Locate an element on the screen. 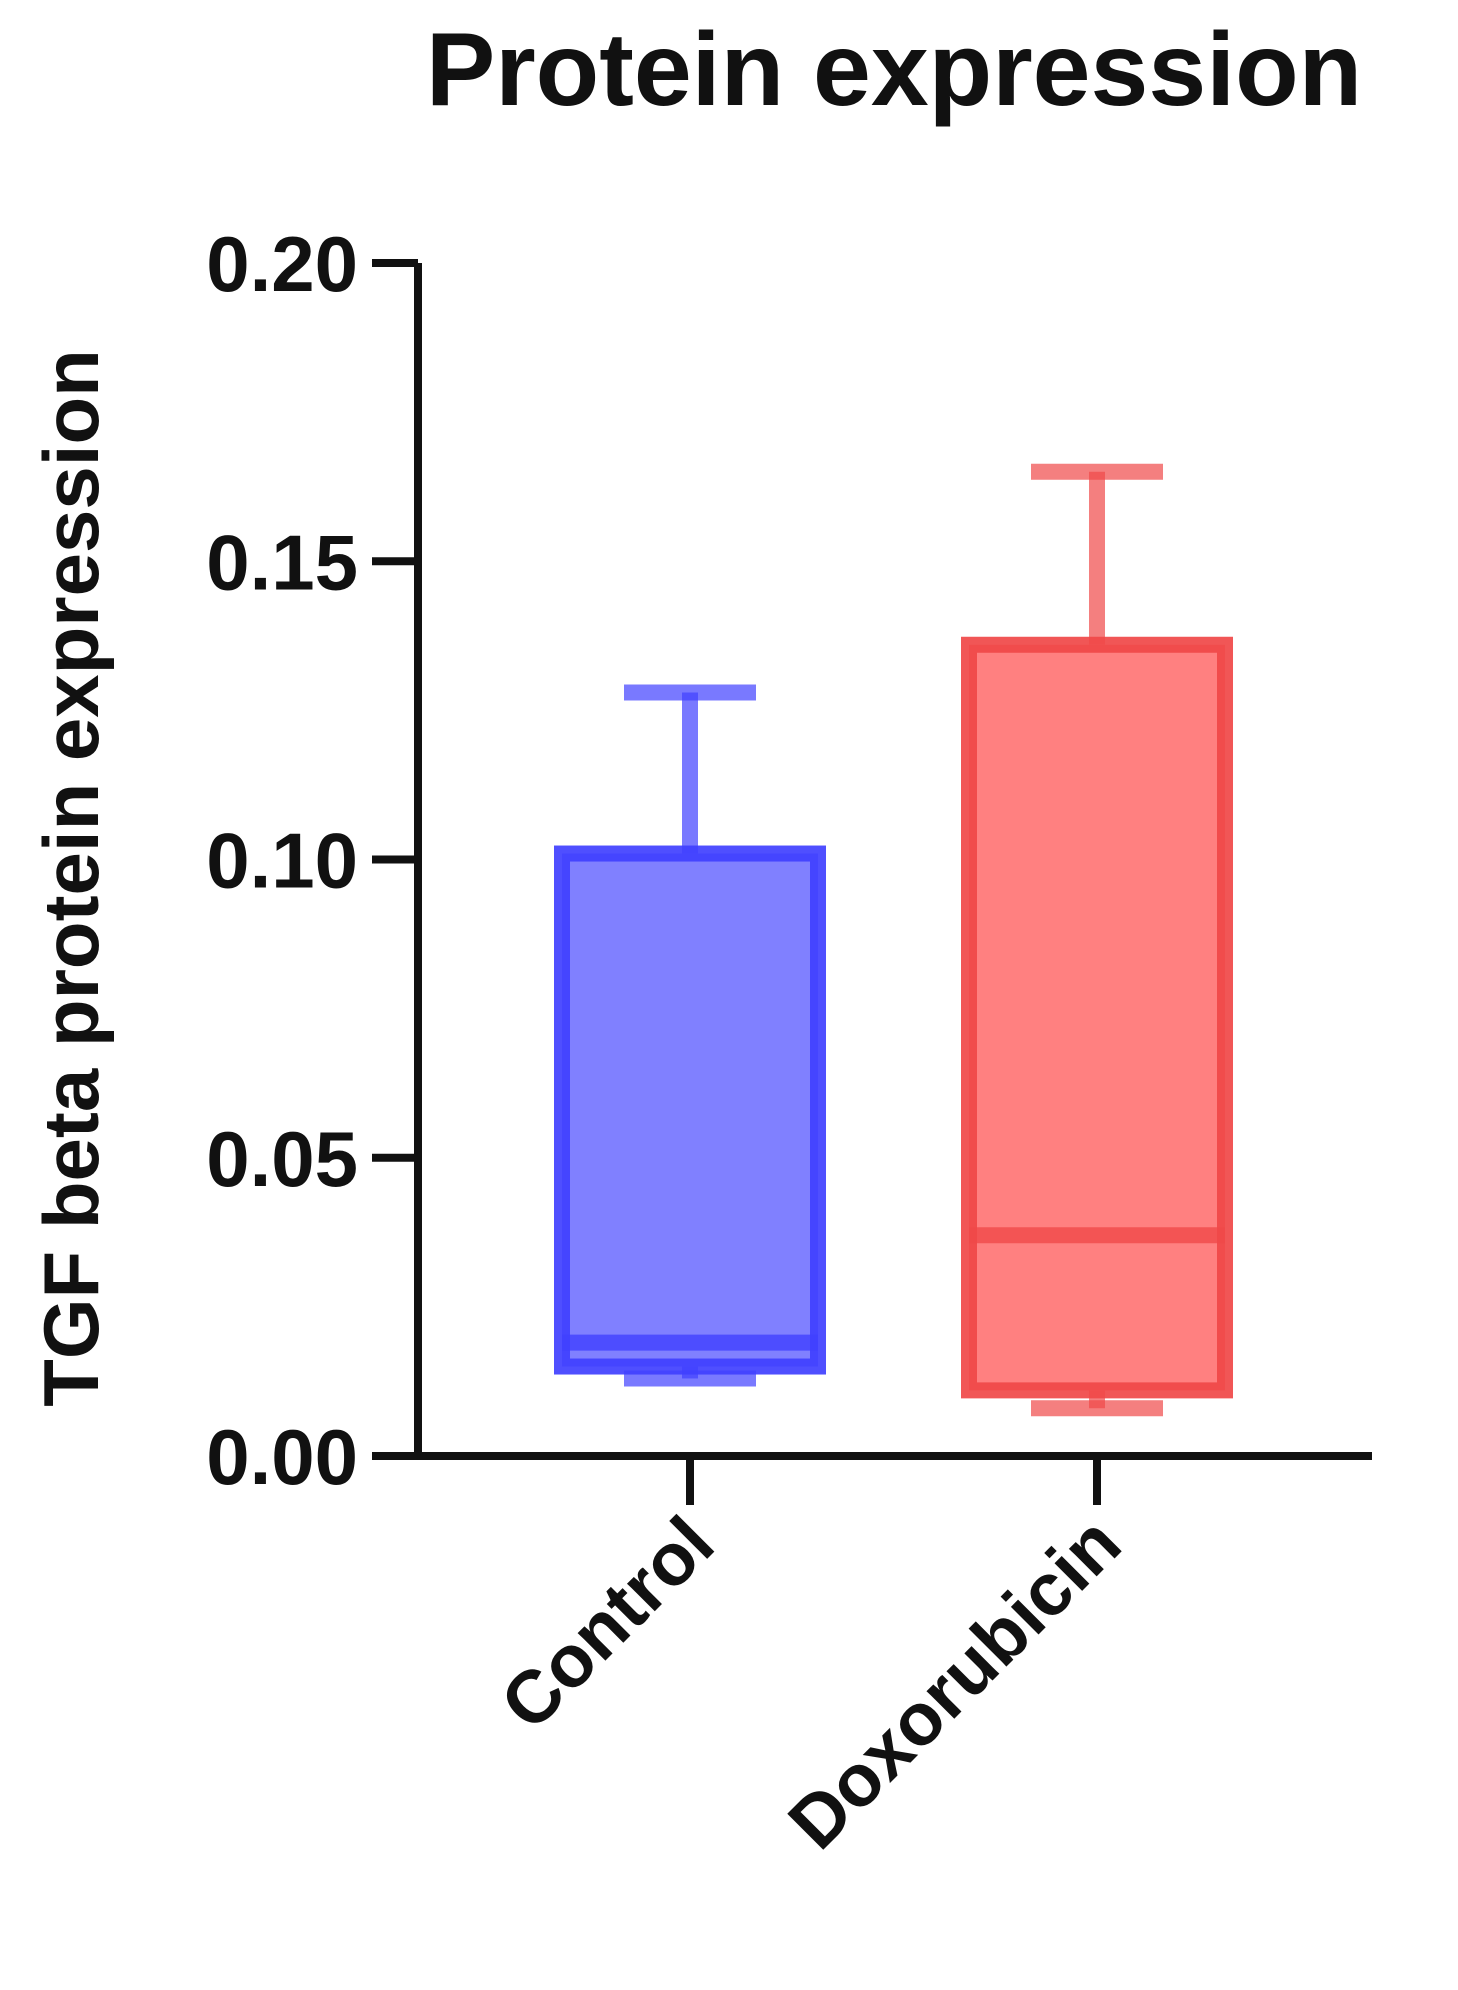 The width and height of the screenshot is (1458, 1990). box-doxorubicin is located at coordinates (1097, 940).